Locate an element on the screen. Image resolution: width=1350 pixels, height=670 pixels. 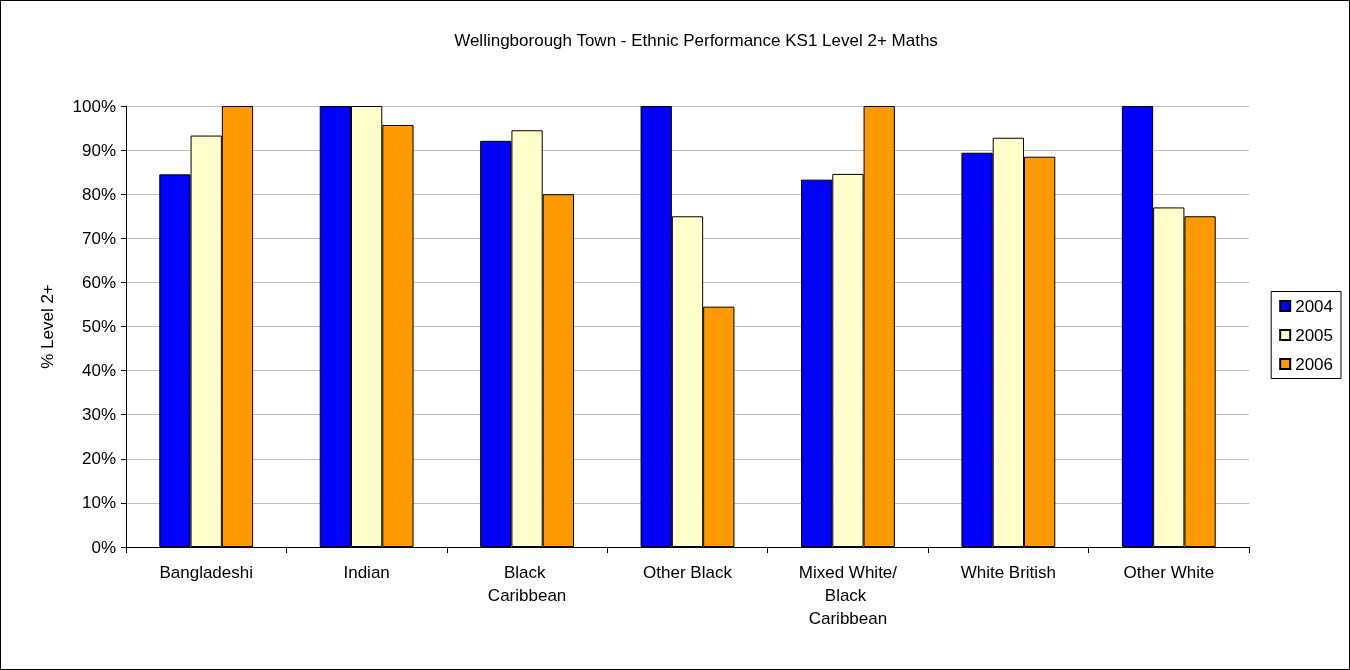
legend-label: 2005 is located at coordinates (1314, 335).